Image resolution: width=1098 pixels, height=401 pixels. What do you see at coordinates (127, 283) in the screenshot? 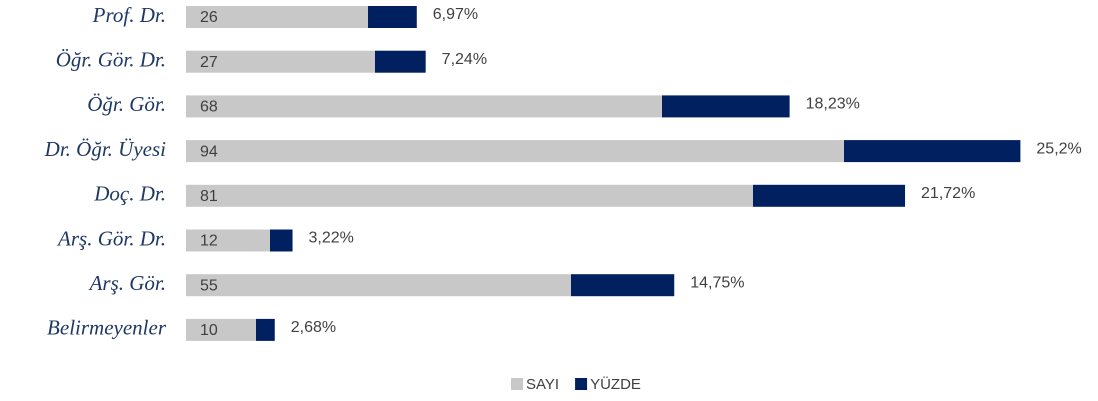
I see `category-label: Arş. Gör.` at bounding box center [127, 283].